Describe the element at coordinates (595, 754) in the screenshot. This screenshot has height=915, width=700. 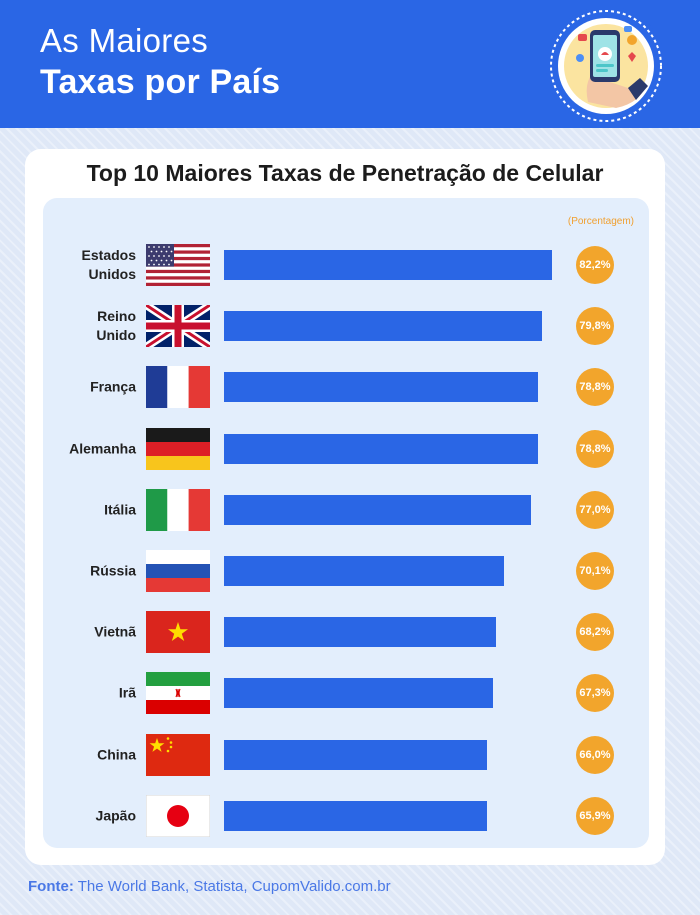
I see `value-label: 66,0%` at that location.